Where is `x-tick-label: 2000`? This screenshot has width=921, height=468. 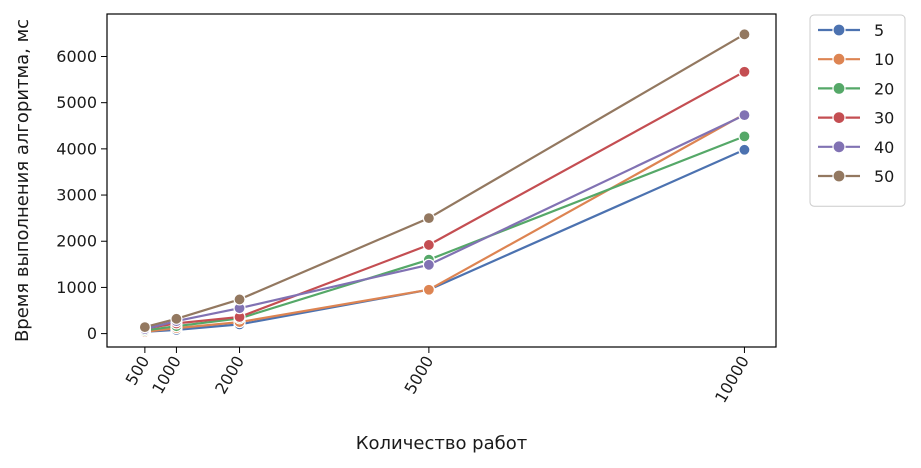
x-tick-label: 2000 is located at coordinates (229, 375).